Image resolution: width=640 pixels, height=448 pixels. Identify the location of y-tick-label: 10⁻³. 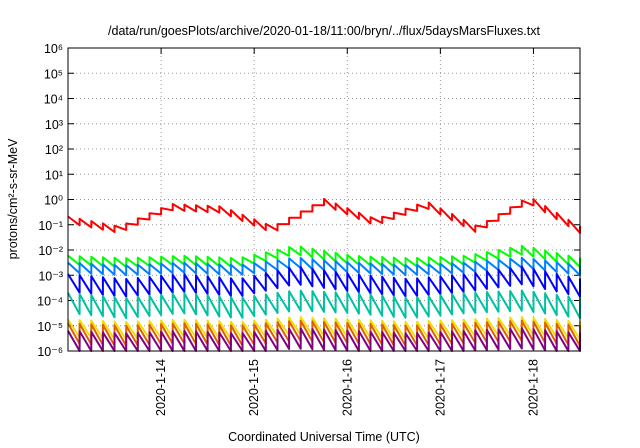
(50, 276).